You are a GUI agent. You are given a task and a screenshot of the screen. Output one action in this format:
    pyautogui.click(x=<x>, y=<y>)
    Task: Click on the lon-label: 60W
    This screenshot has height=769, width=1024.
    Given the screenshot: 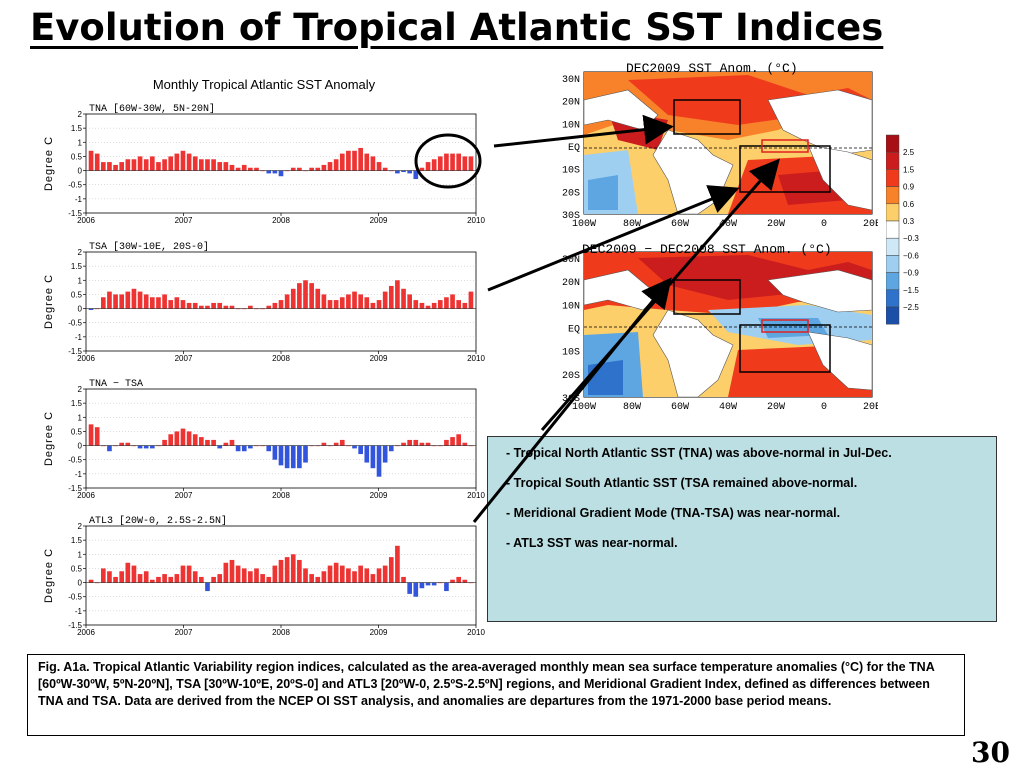 What is the action you would take?
    pyautogui.click(x=680, y=224)
    